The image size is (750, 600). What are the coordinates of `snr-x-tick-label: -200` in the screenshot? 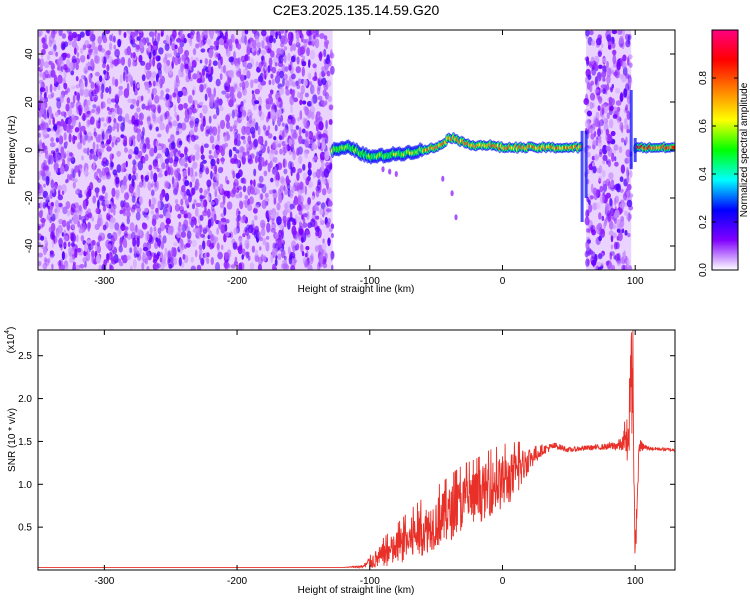 It's located at (237, 581).